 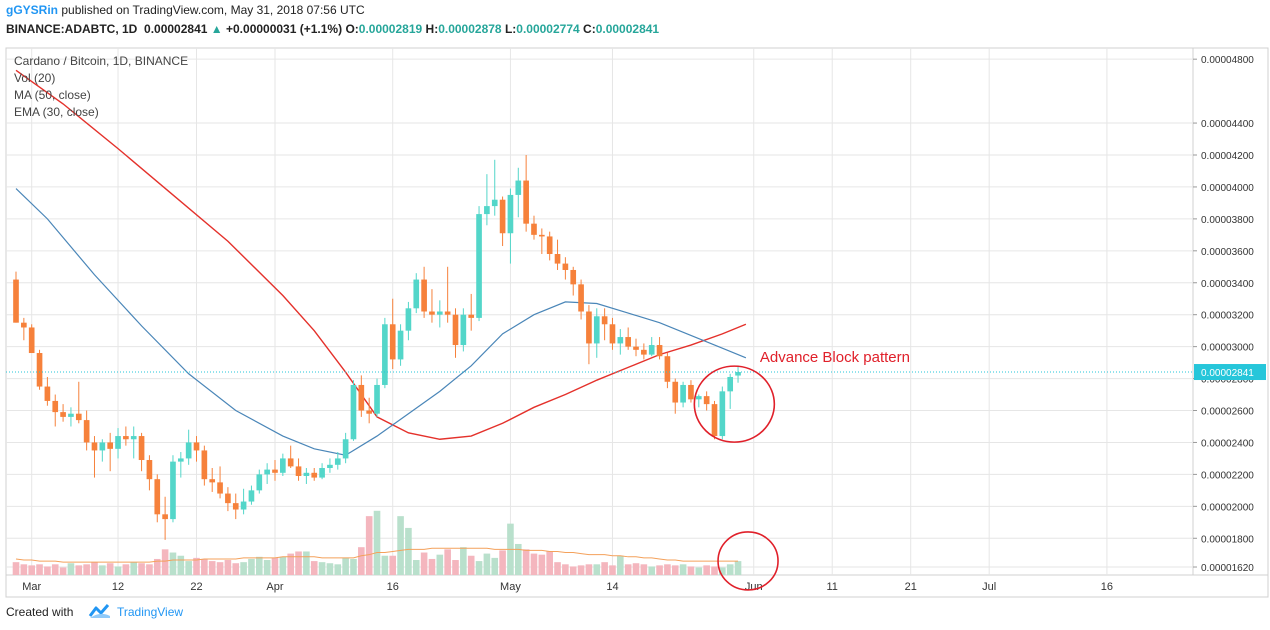 I want to click on author-link: gGYSRin, so click(x=32, y=10).